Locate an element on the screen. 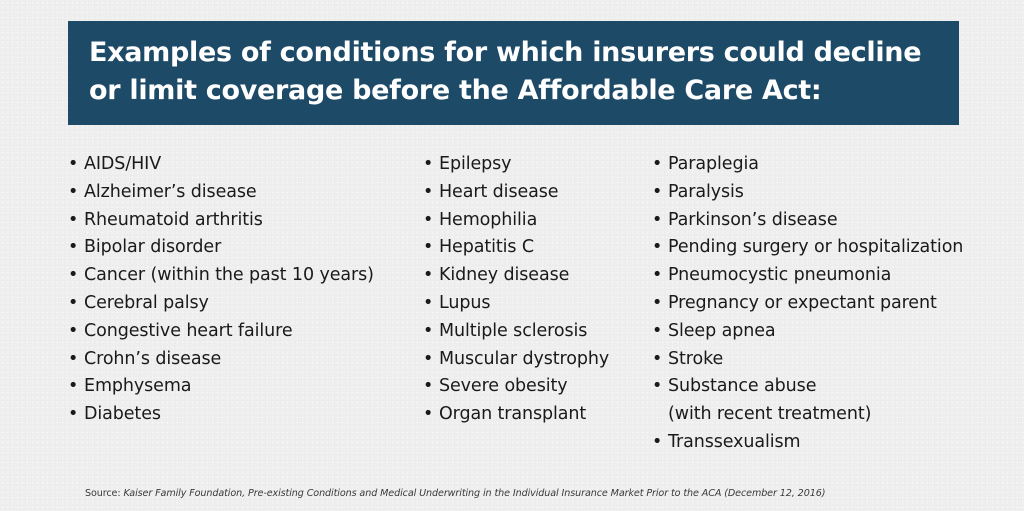 The width and height of the screenshot is (1024, 511). list-item: • AIDS/HIV is located at coordinates (221, 165).